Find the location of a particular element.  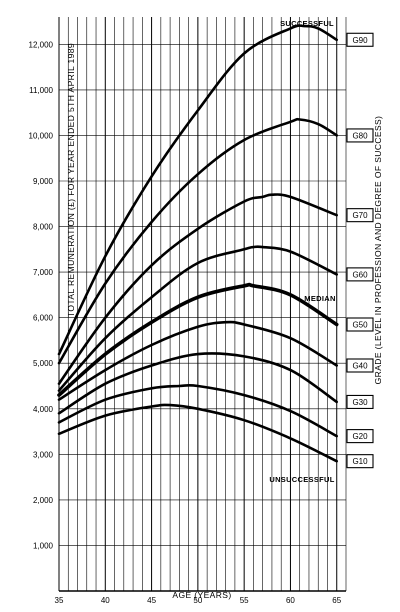

x-tick-label: 55 is located at coordinates (244, 600).